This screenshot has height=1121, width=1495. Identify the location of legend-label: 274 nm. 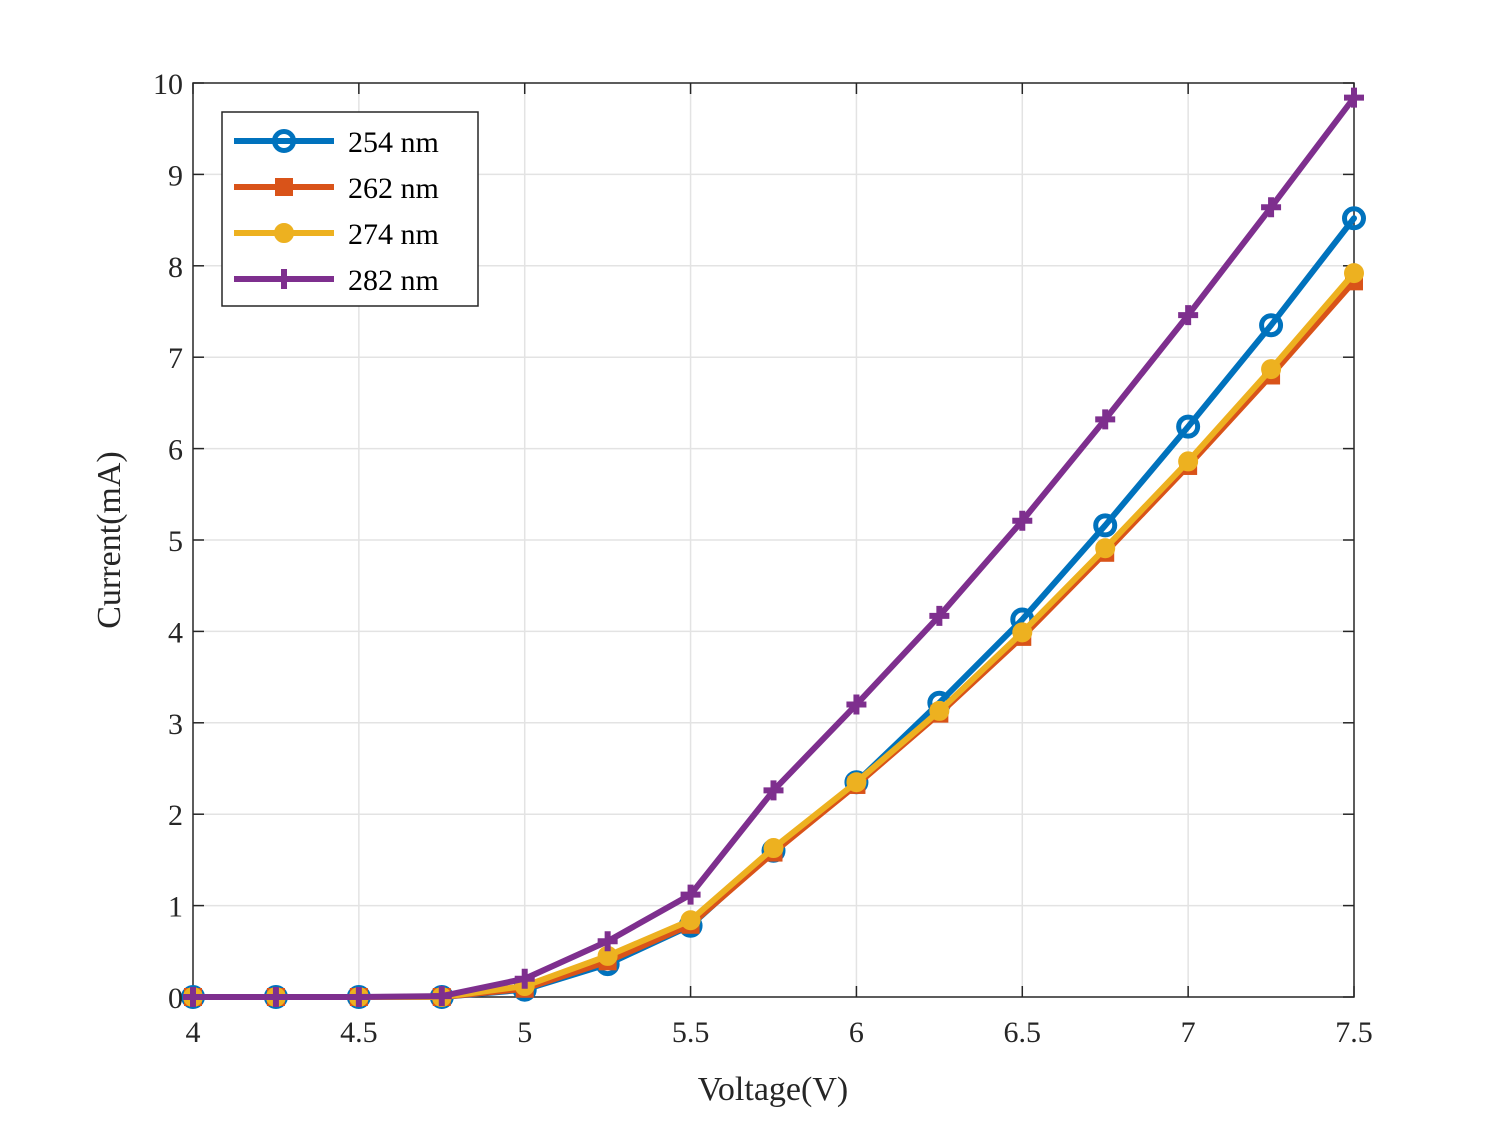
(393, 234).